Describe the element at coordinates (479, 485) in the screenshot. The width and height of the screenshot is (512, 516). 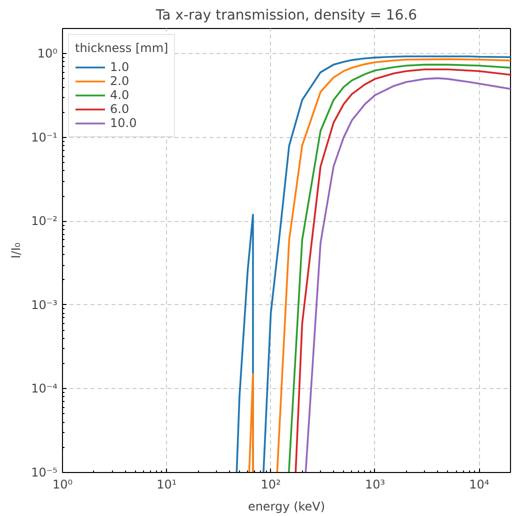
I see `x-tick-label: 10⁴` at that location.